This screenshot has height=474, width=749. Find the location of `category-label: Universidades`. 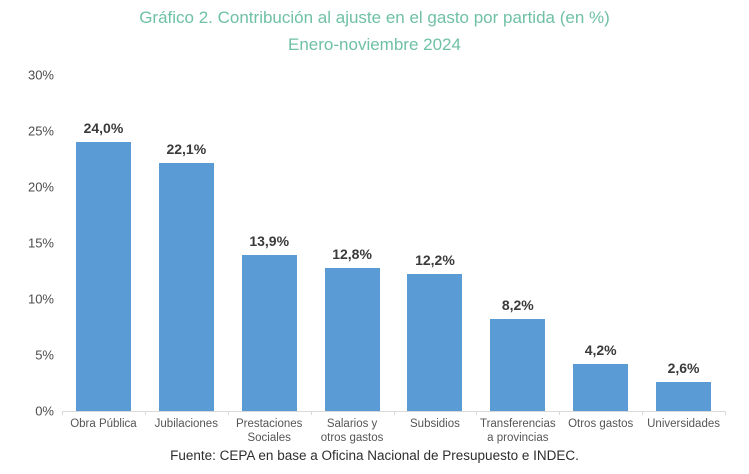

category-label: Universidades is located at coordinates (683, 424).